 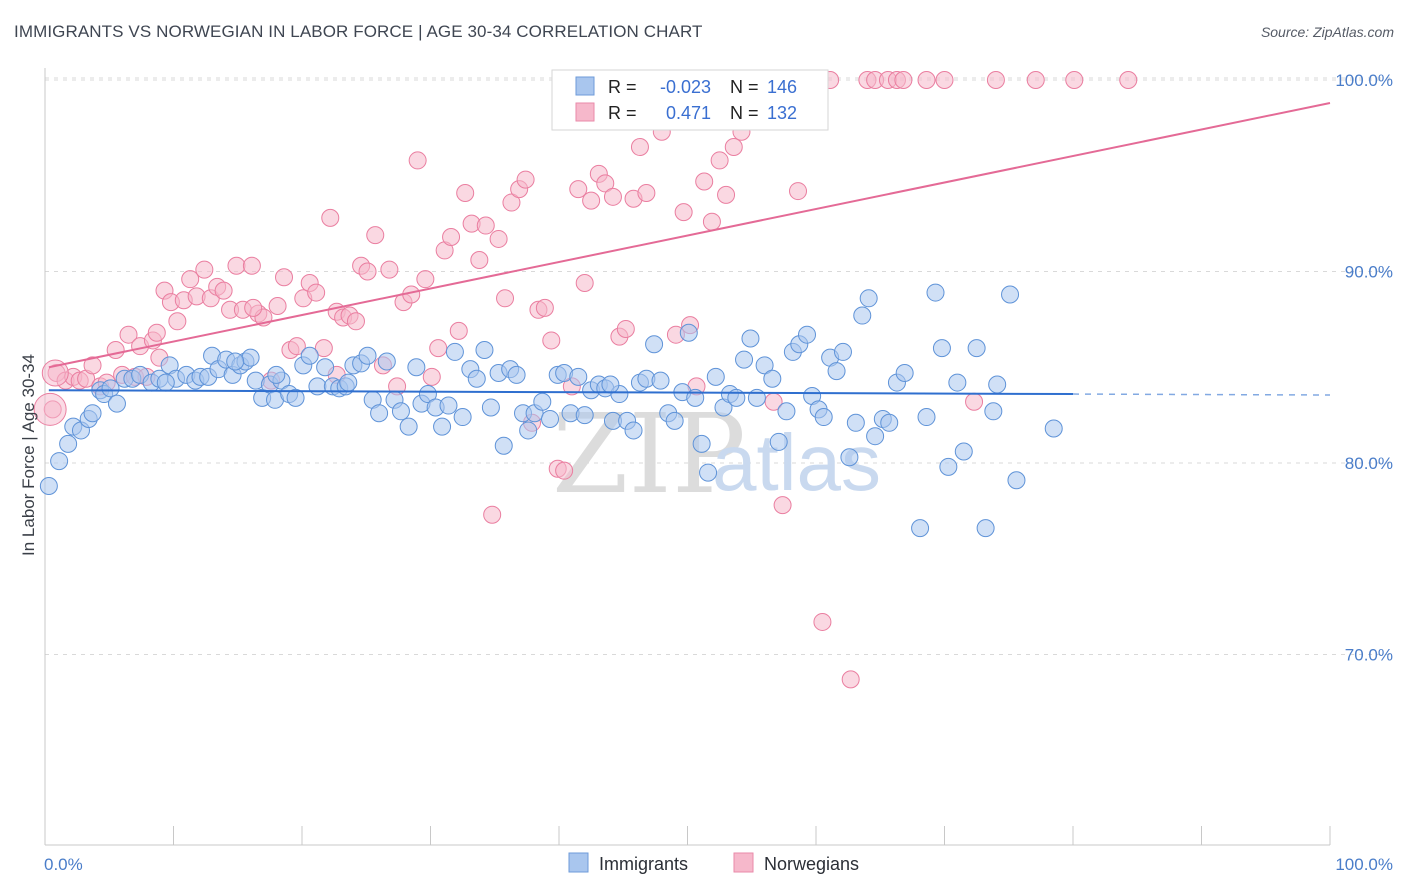 I want to click on y-axis-label: In Labor Force | Age 30-34, so click(x=28, y=455).